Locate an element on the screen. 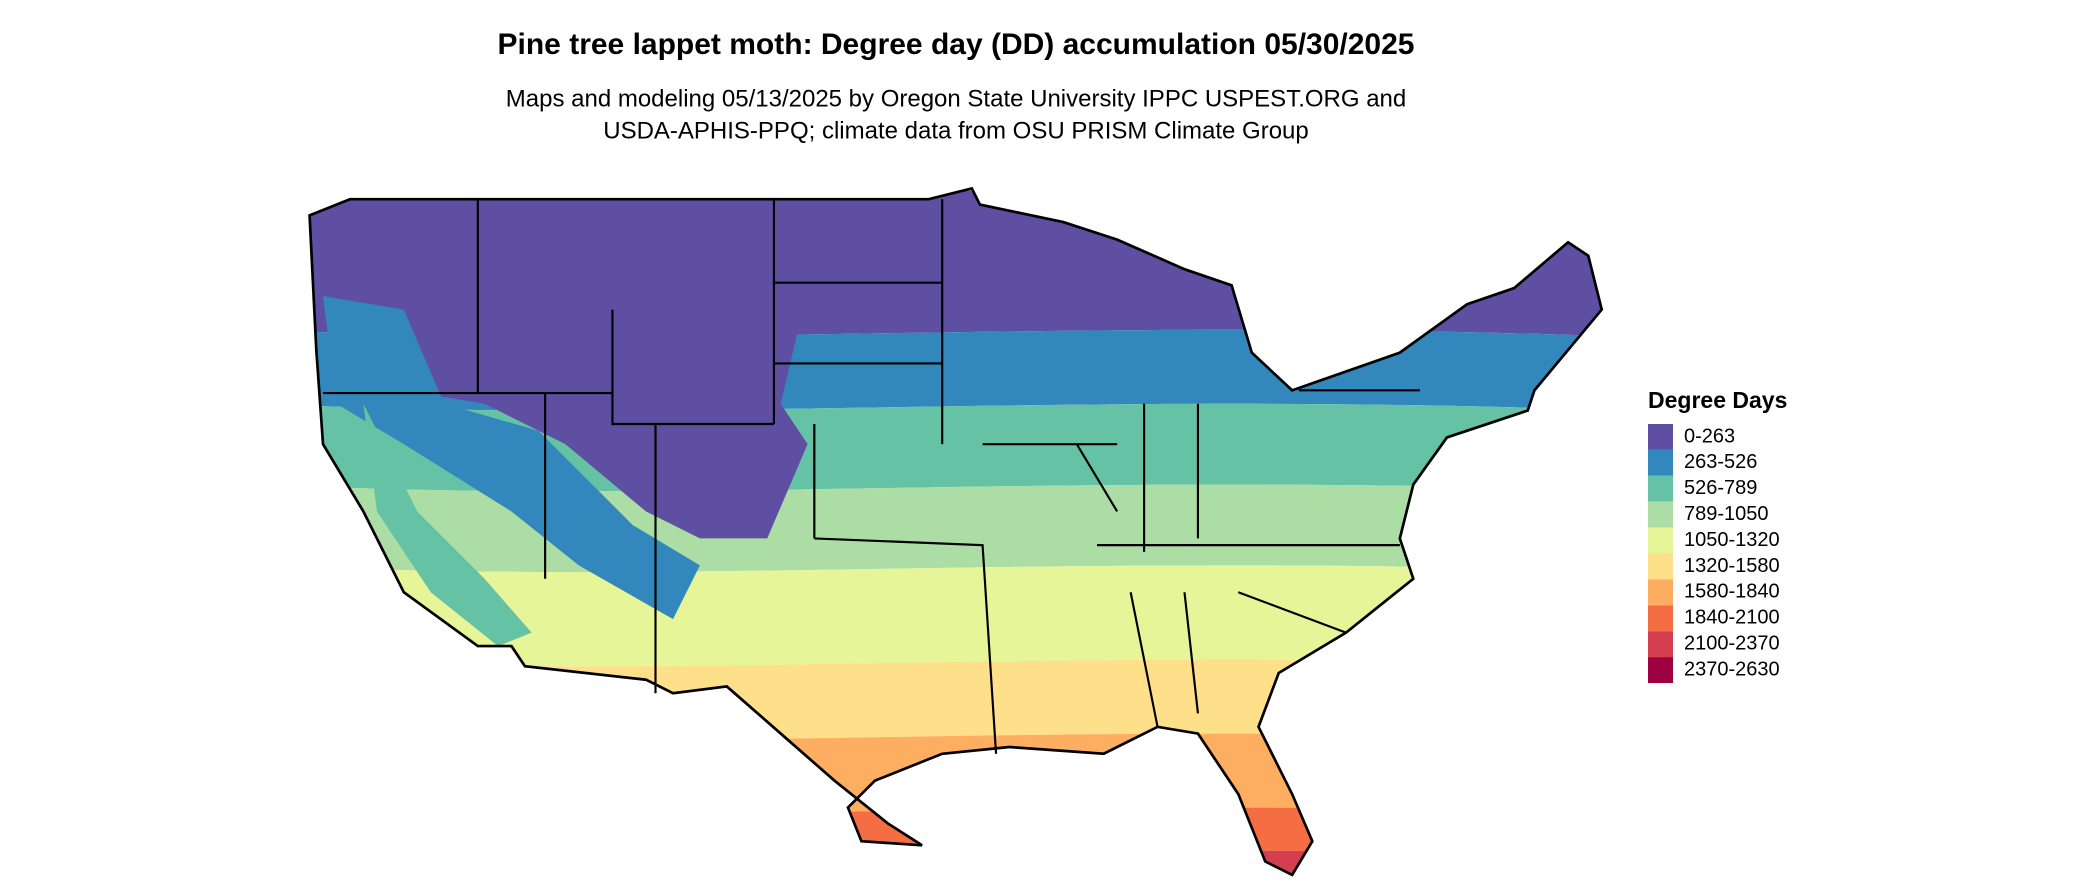  legend-label: 0-263 is located at coordinates (1709, 436).